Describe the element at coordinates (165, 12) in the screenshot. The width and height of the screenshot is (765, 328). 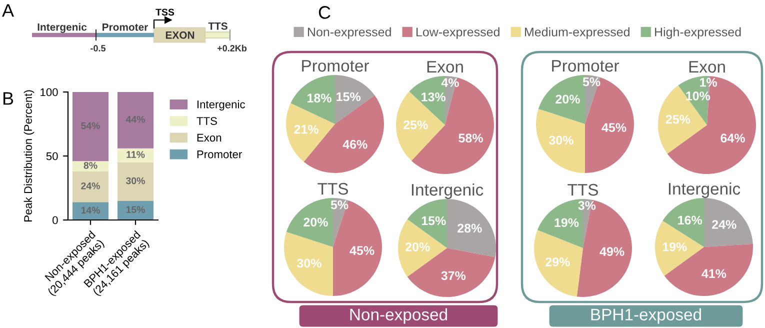
I see `text: TSS` at that location.